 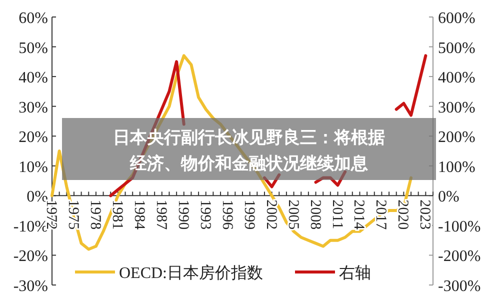 What do you see at coordinates (33, 78) in the screenshot?
I see `y-tick-label: 40%` at bounding box center [33, 78].